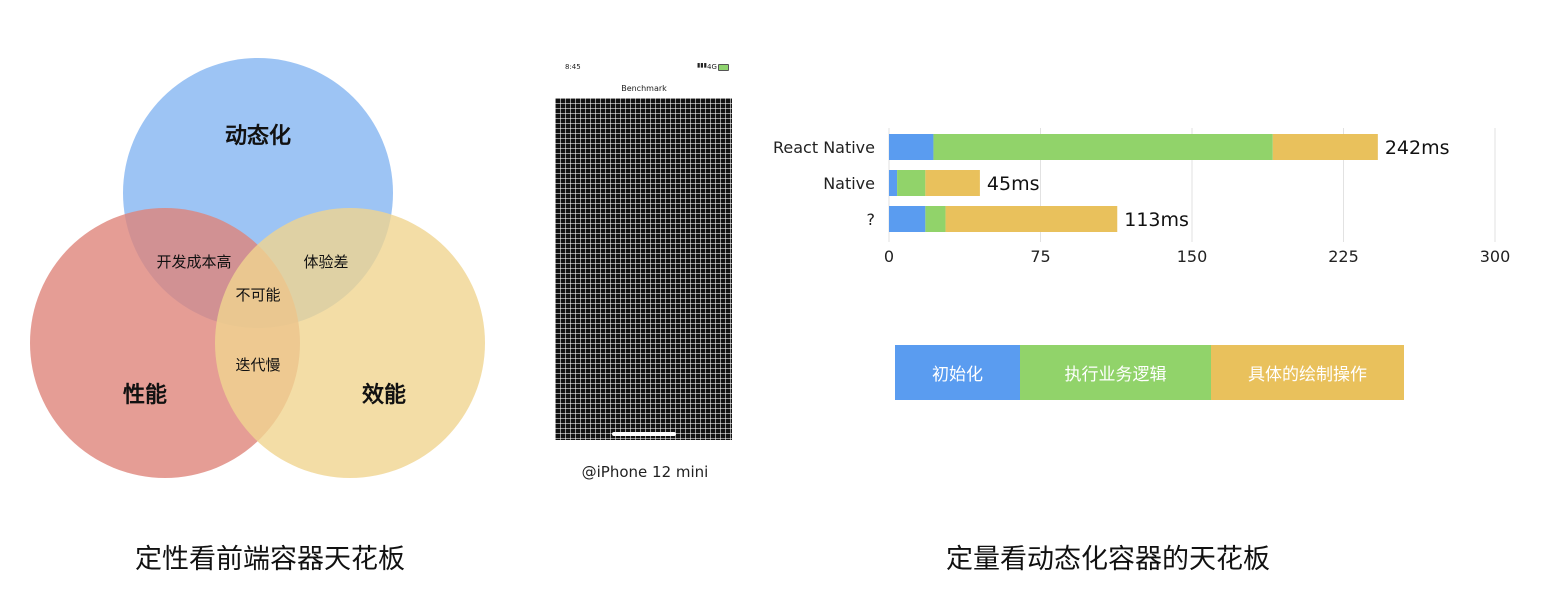  I want to click on data-label: 113ms, so click(1156, 220).